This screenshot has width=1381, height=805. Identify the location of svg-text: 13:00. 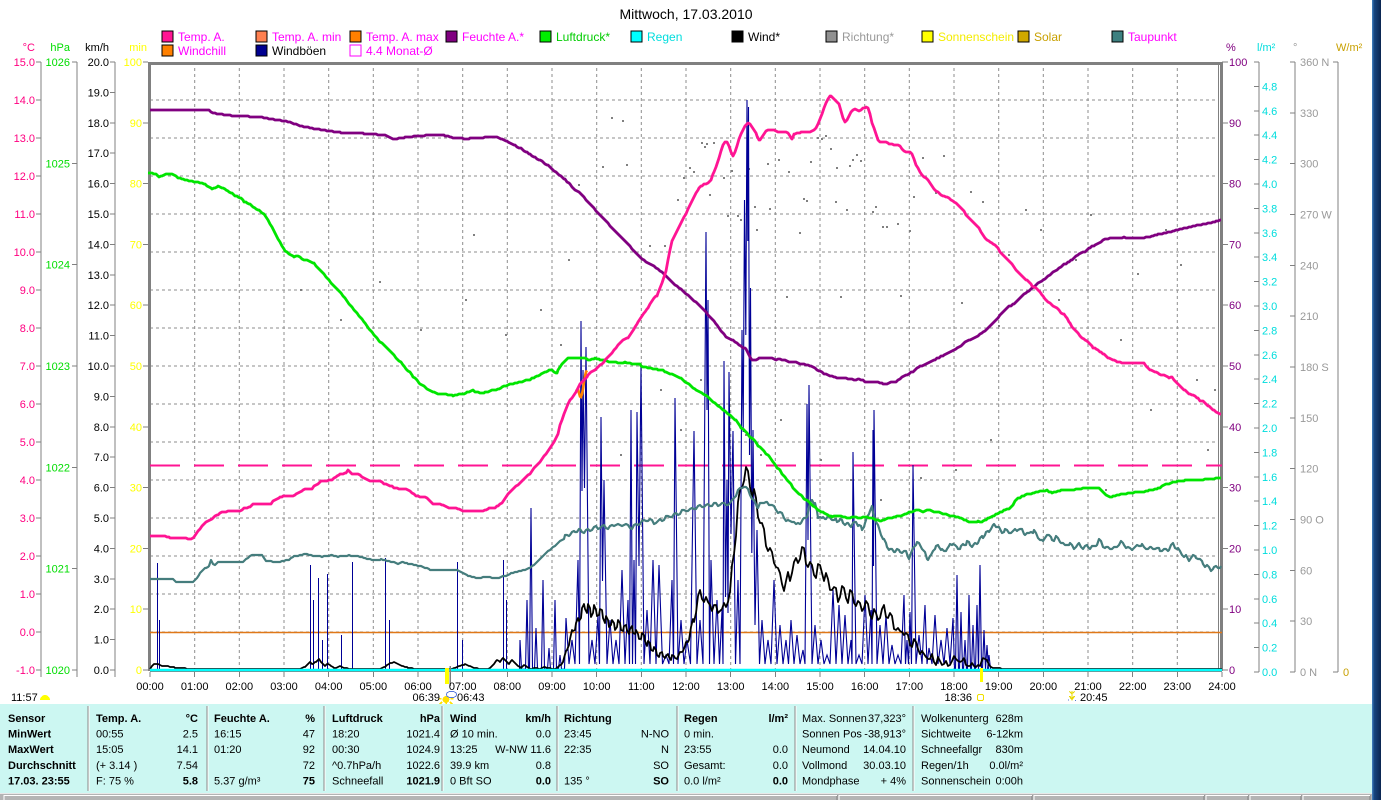
(731, 687).